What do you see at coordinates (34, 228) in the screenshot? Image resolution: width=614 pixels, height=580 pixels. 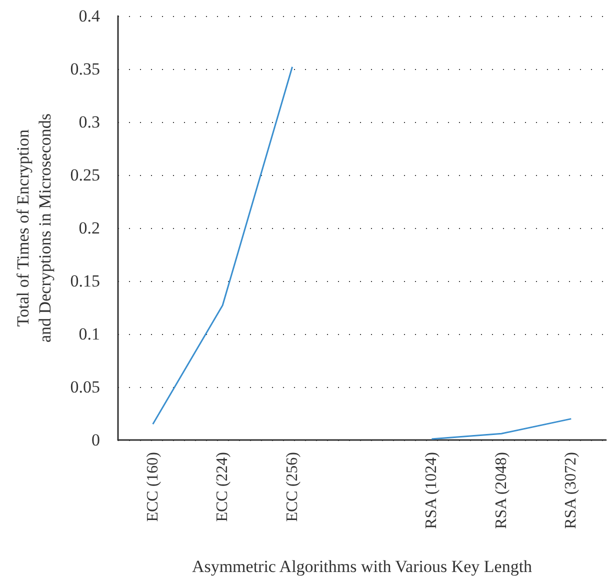 I see `y-axis-title: Total of Times of Encryption and Decryptions in Microseconds` at bounding box center [34, 228].